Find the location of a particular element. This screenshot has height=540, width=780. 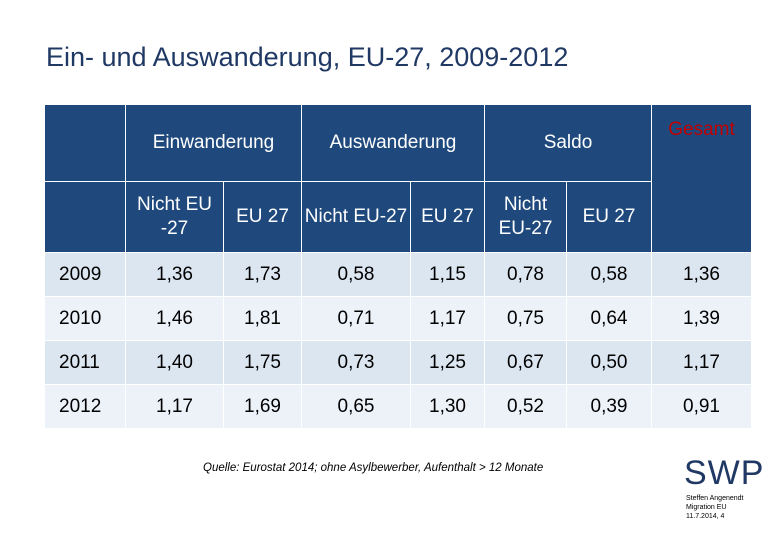

table-row: 2011 1,40 1,75 0,73 1,25 0,67 0,50 1,17 is located at coordinates (398, 362).